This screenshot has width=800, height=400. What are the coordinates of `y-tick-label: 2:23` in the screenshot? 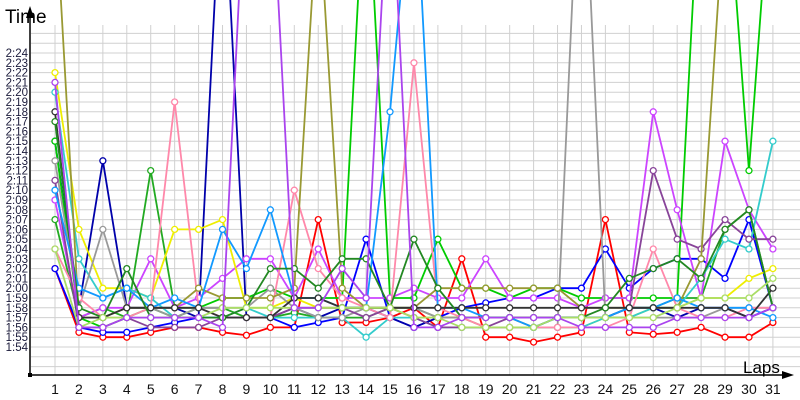 It's located at (17, 64).